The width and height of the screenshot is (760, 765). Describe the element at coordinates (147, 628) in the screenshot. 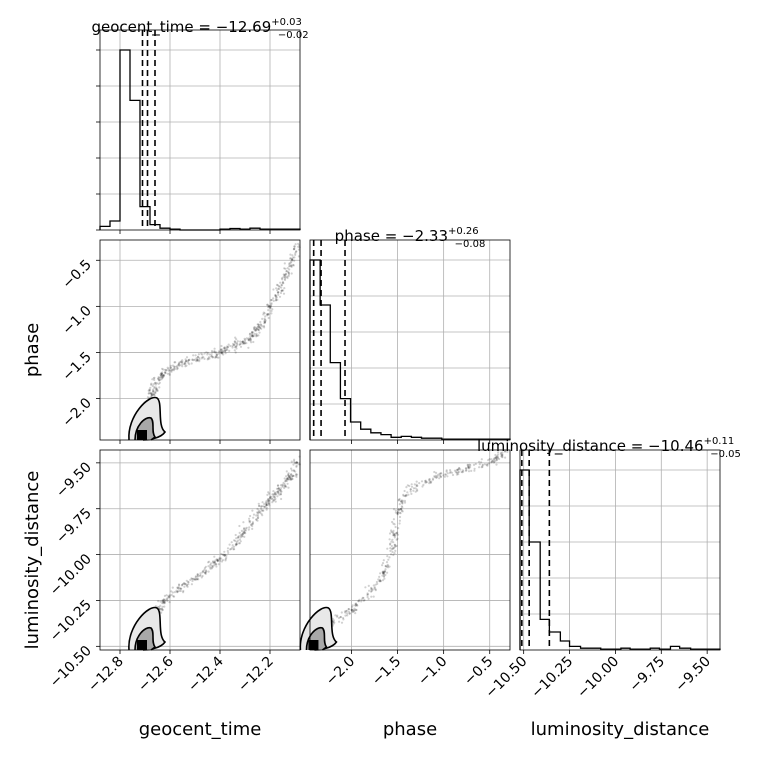

I see `contour-luminosity_distance-vs-geocent_time` at that location.